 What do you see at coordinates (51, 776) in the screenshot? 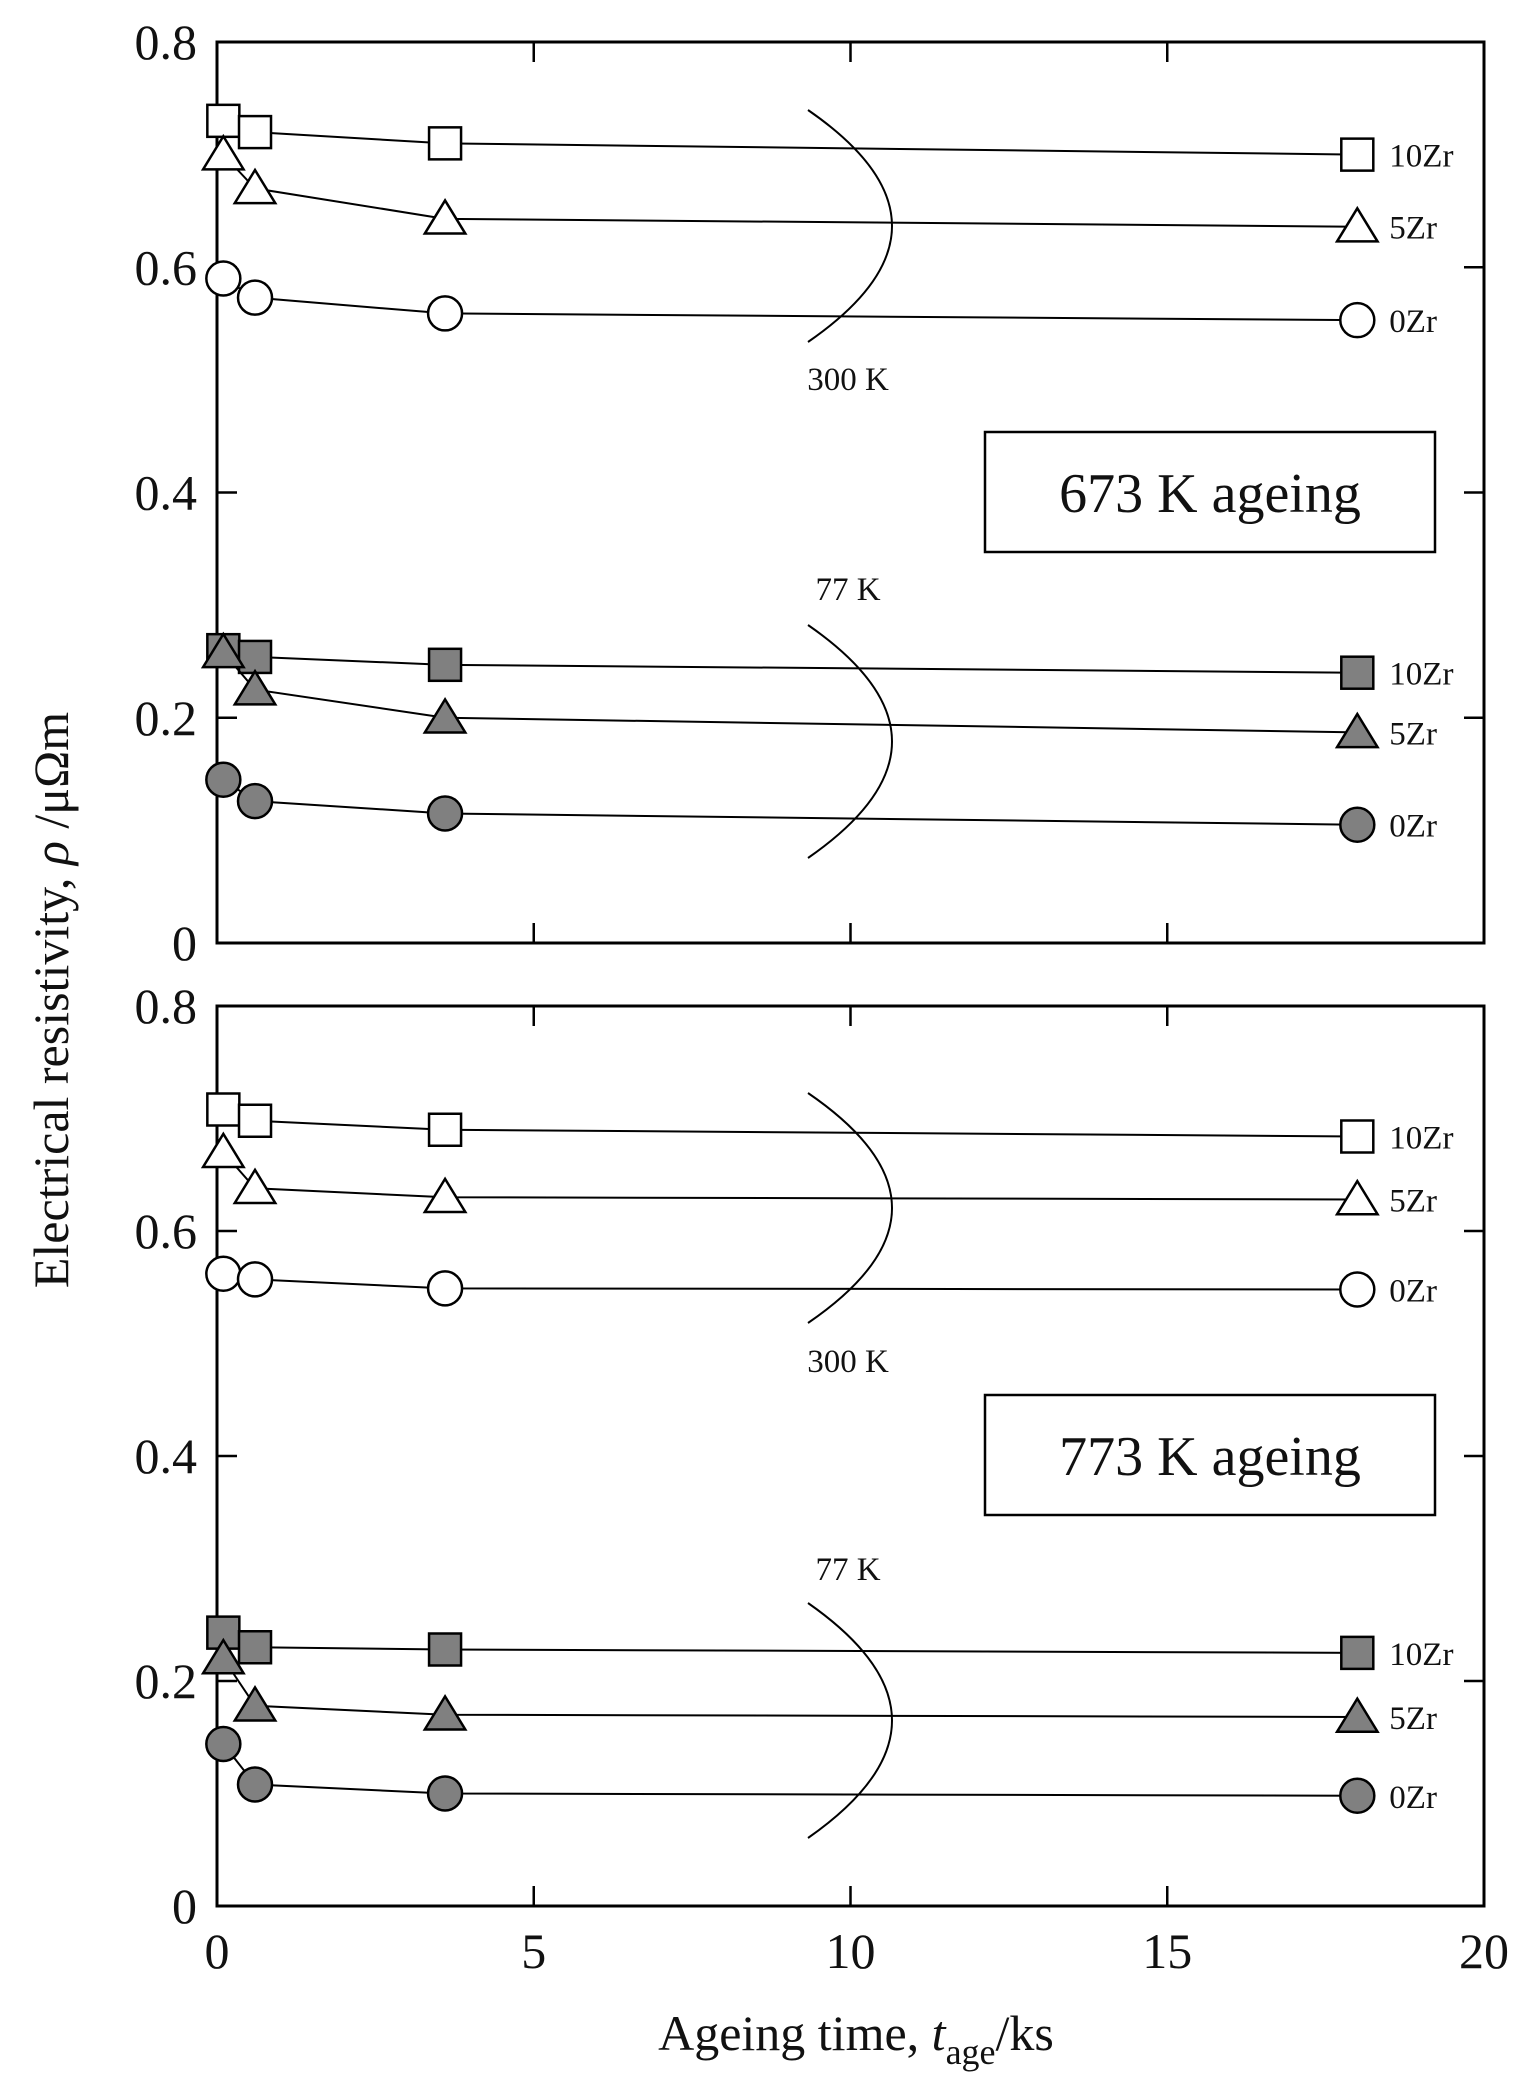
I see `y-axis-title-unit: /μΩm` at bounding box center [51, 776].